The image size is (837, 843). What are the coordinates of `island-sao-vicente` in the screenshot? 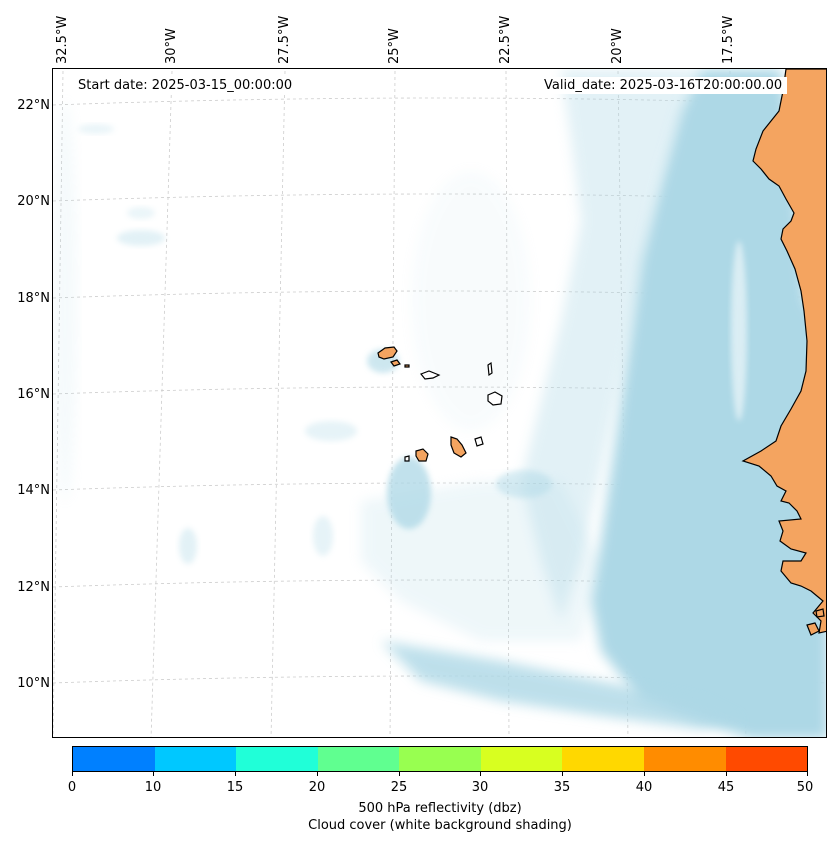 It's located at (395, 363).